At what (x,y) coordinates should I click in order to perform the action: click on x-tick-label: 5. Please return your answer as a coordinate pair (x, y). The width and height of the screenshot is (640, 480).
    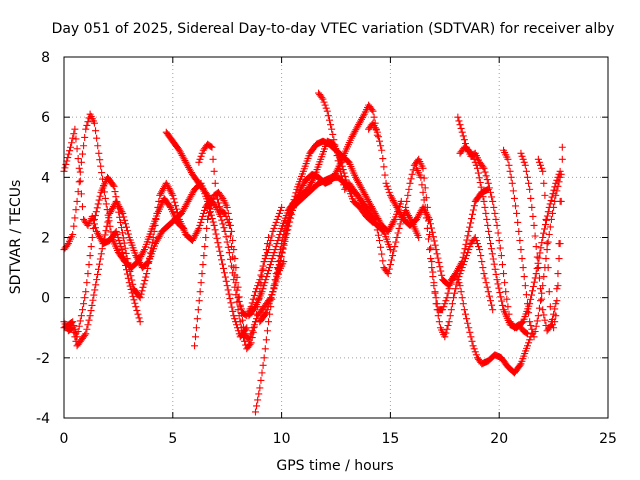
    Looking at the image, I should click on (172, 439).